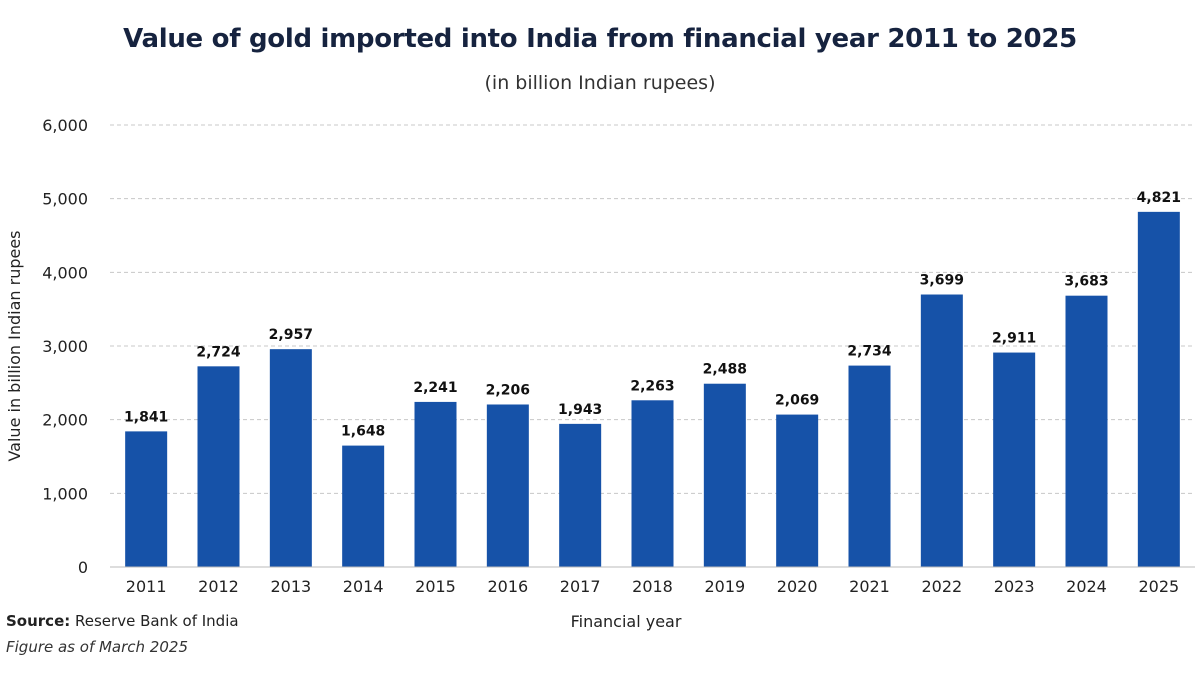 This screenshot has height=675, width=1200. What do you see at coordinates (65, 272) in the screenshot?
I see `y-tick-label: 4,000` at bounding box center [65, 272].